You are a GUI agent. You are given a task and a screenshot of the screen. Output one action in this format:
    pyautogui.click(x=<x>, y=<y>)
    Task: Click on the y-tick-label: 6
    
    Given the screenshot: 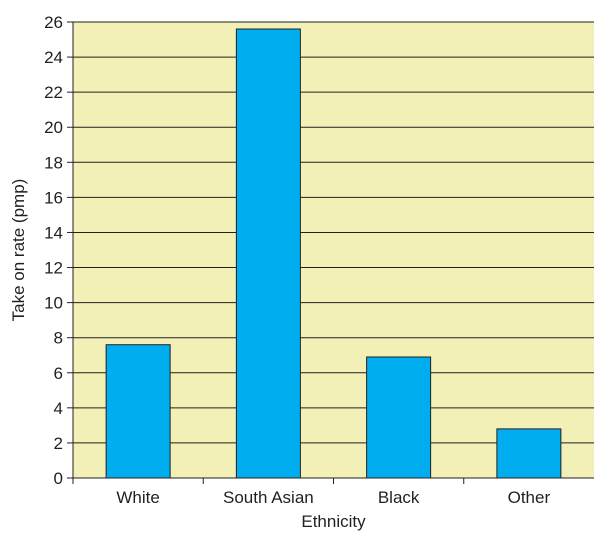 What is the action you would take?
    pyautogui.click(x=58, y=373)
    